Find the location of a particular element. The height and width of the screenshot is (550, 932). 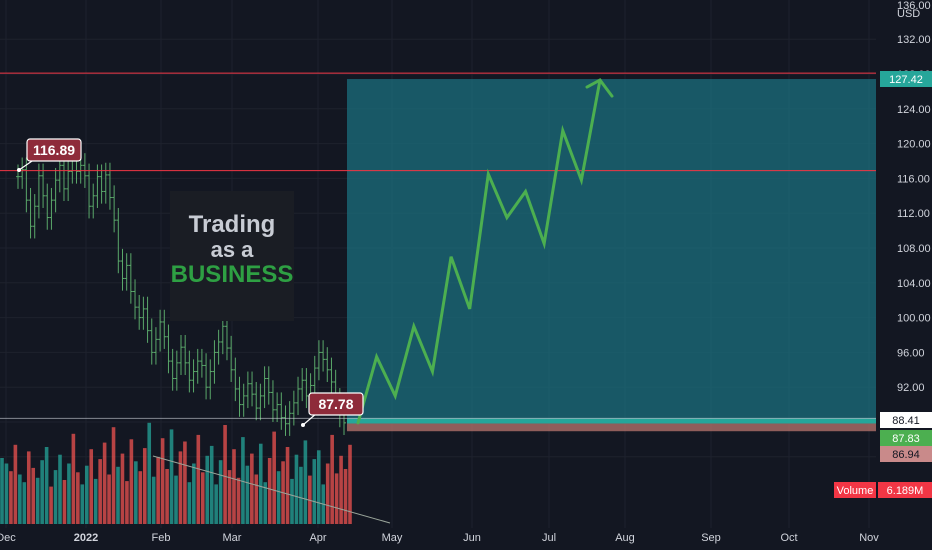

price-tick-label: 100.00 is located at coordinates (914, 319).